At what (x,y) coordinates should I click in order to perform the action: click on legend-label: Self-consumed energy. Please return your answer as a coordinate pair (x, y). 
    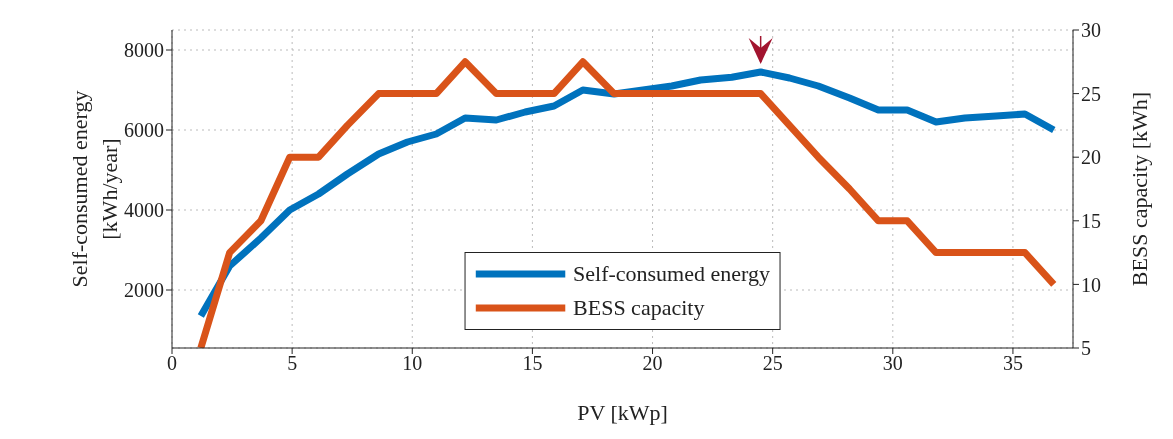
    Looking at the image, I should click on (671, 274).